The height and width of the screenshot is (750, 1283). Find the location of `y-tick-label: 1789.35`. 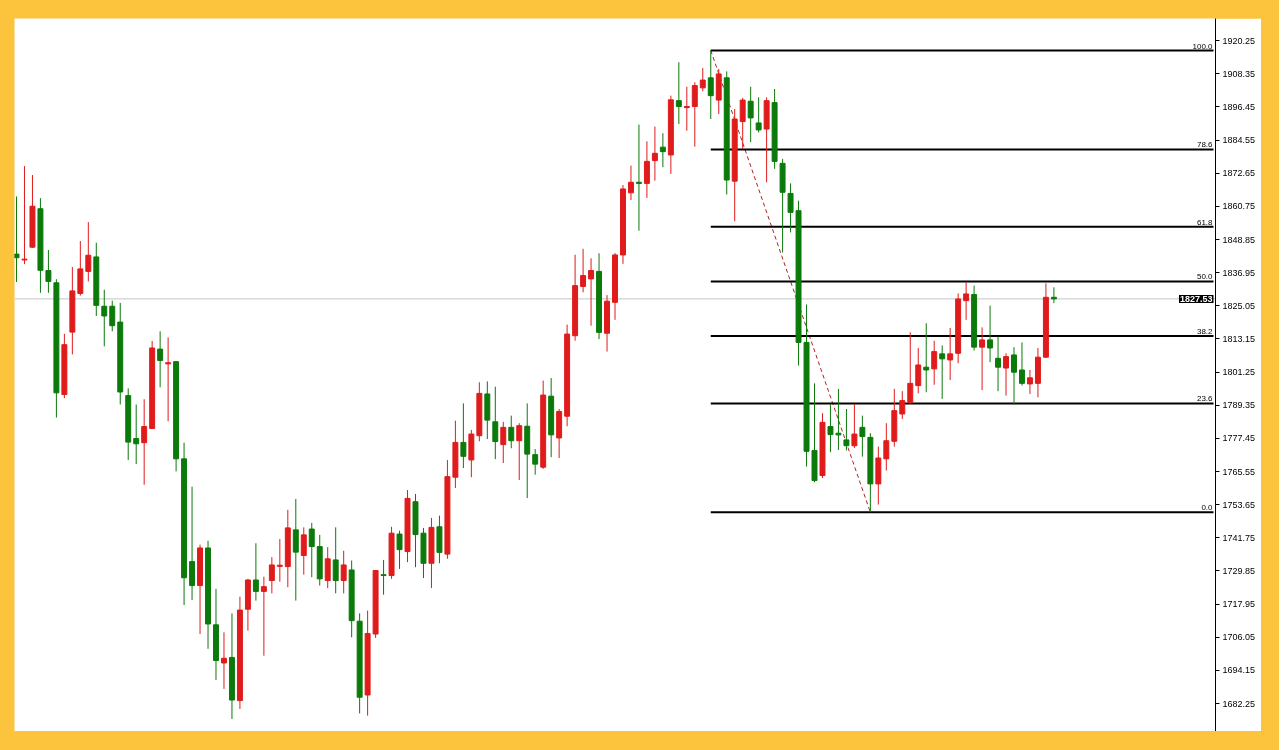

y-tick-label: 1789.35 is located at coordinates (1239, 405).